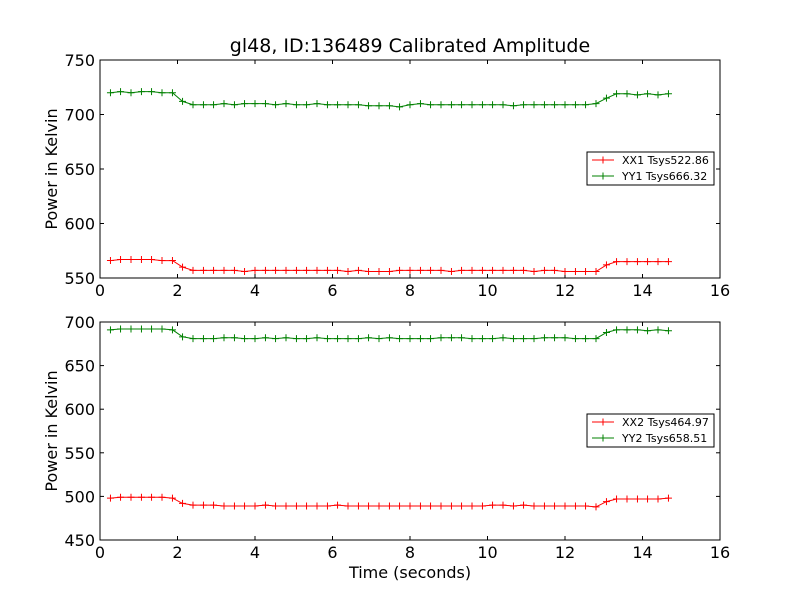 The height and width of the screenshot is (600, 800). I want to click on x-tick-label: 6, so click(332, 290).